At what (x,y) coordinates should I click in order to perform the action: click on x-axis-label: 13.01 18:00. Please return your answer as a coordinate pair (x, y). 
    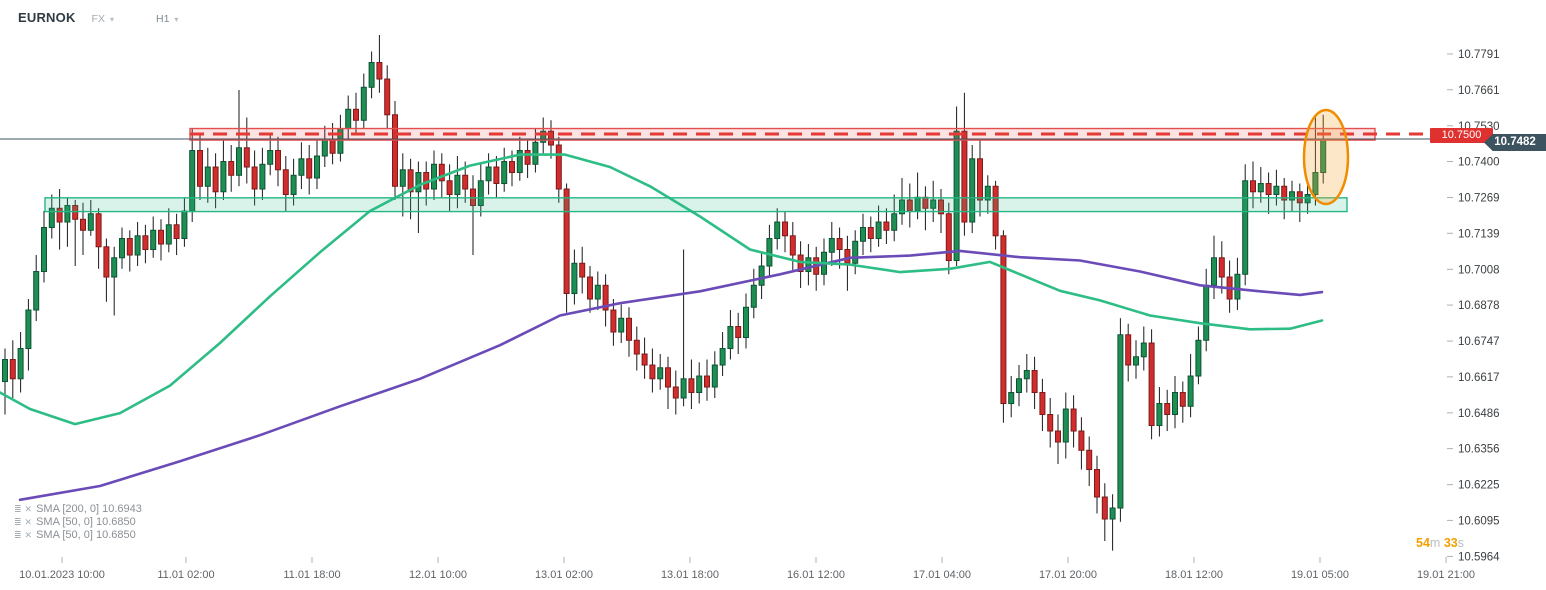
    Looking at the image, I should click on (690, 575).